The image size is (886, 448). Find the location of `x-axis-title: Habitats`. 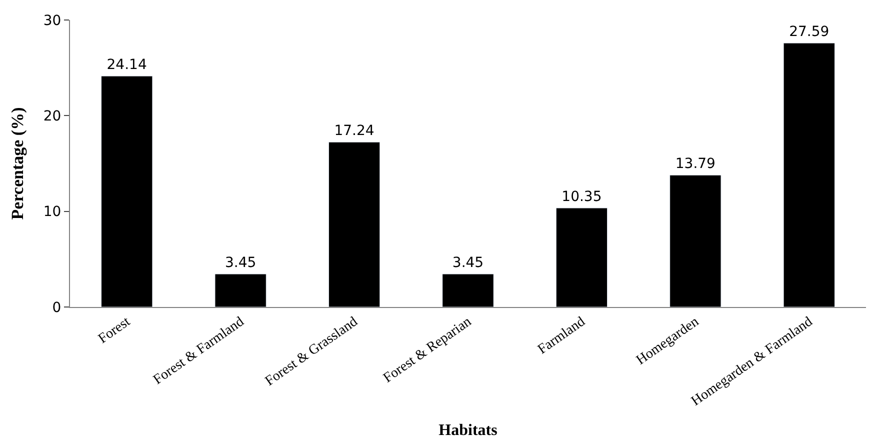

x-axis-title: Habitats is located at coordinates (468, 431).